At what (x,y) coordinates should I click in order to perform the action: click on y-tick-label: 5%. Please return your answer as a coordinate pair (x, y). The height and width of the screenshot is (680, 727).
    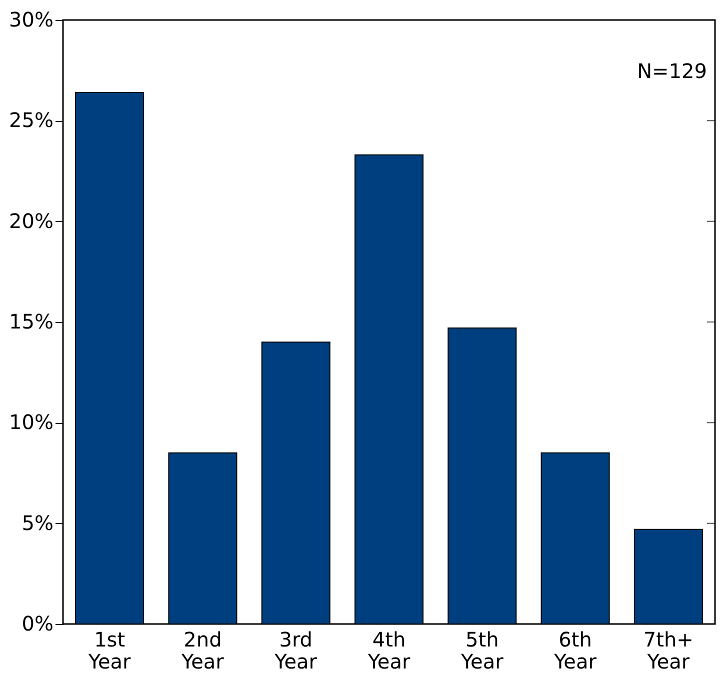
    Looking at the image, I should click on (38, 522).